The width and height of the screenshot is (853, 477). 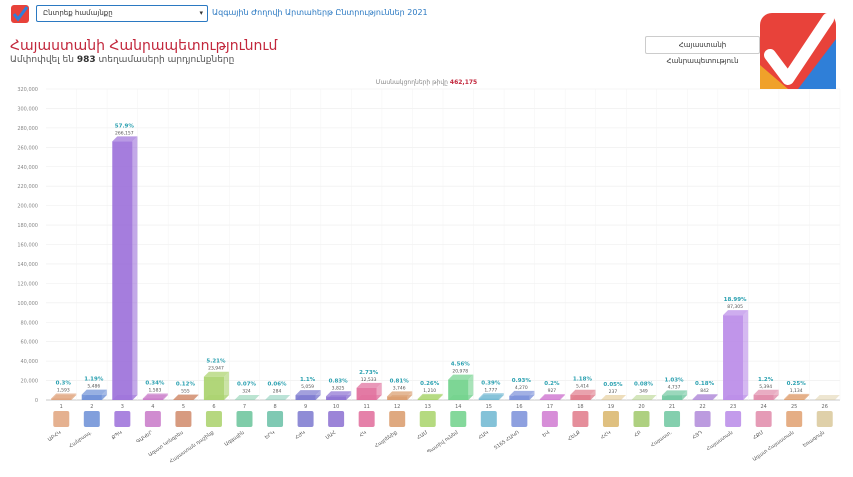 What do you see at coordinates (216, 369) in the screenshot?
I see `bar-value-label: 23,947` at bounding box center [216, 369].